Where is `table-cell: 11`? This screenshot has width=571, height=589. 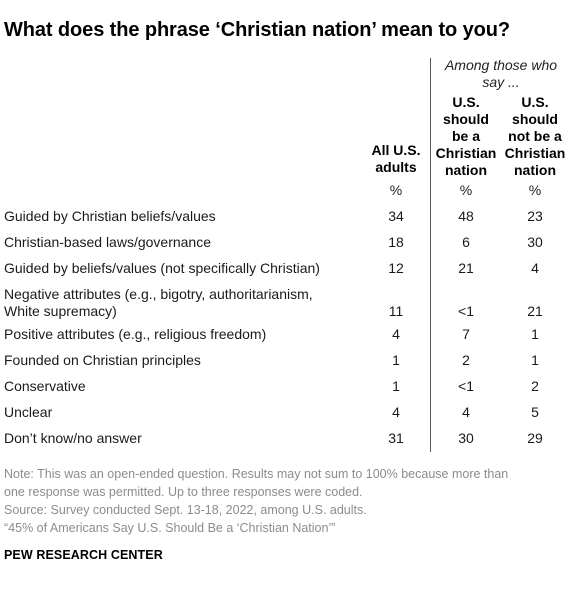 table-cell: 11 is located at coordinates (396, 311).